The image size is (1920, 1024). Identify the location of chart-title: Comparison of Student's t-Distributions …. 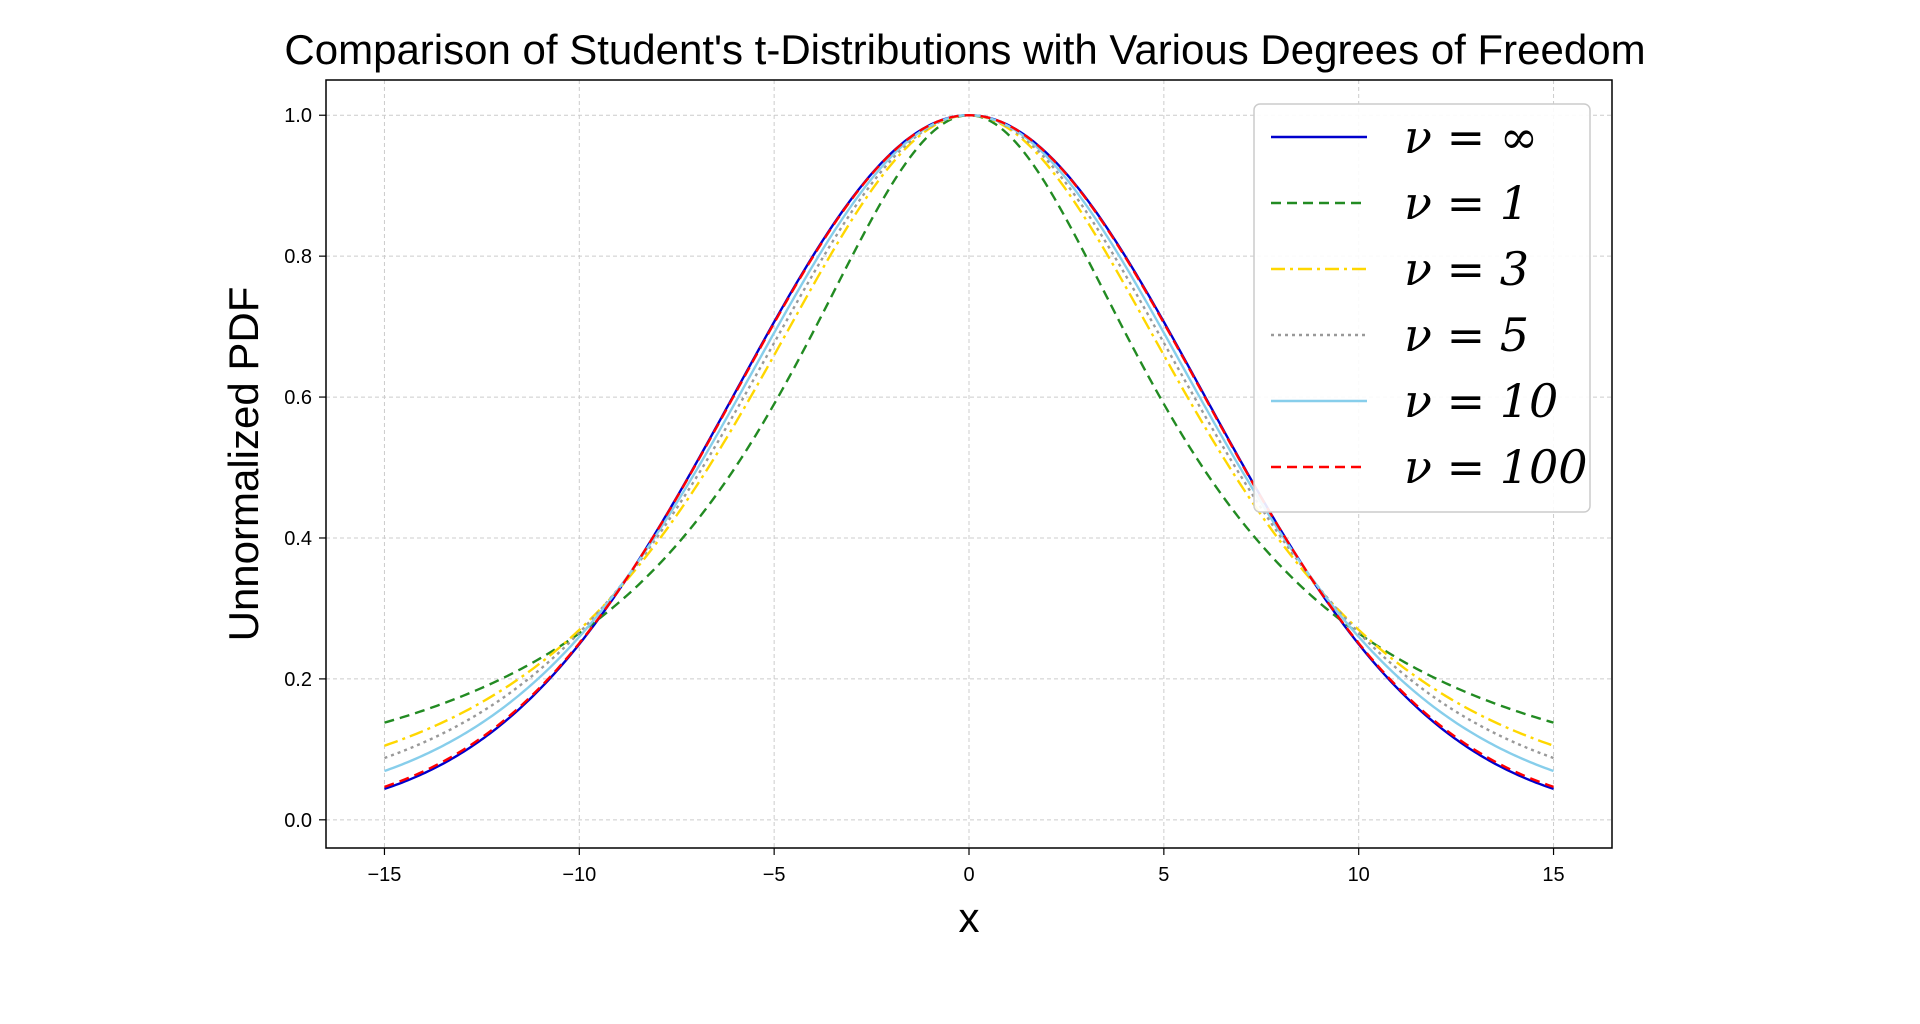
(964, 49).